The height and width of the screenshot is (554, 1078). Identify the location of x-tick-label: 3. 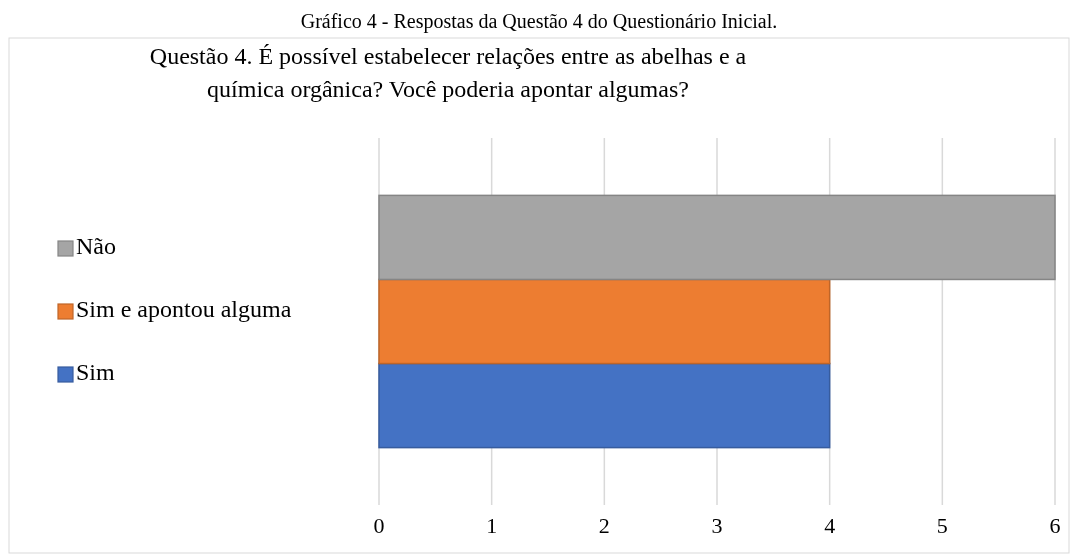
(717, 525).